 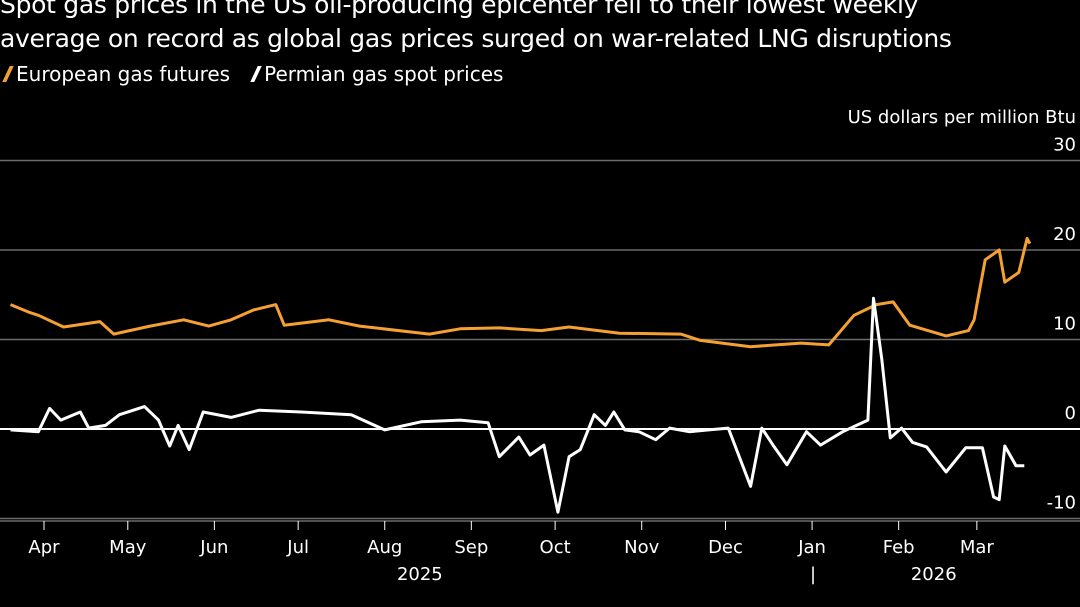 I want to click on x-tick-label: Mar, so click(x=977, y=547).